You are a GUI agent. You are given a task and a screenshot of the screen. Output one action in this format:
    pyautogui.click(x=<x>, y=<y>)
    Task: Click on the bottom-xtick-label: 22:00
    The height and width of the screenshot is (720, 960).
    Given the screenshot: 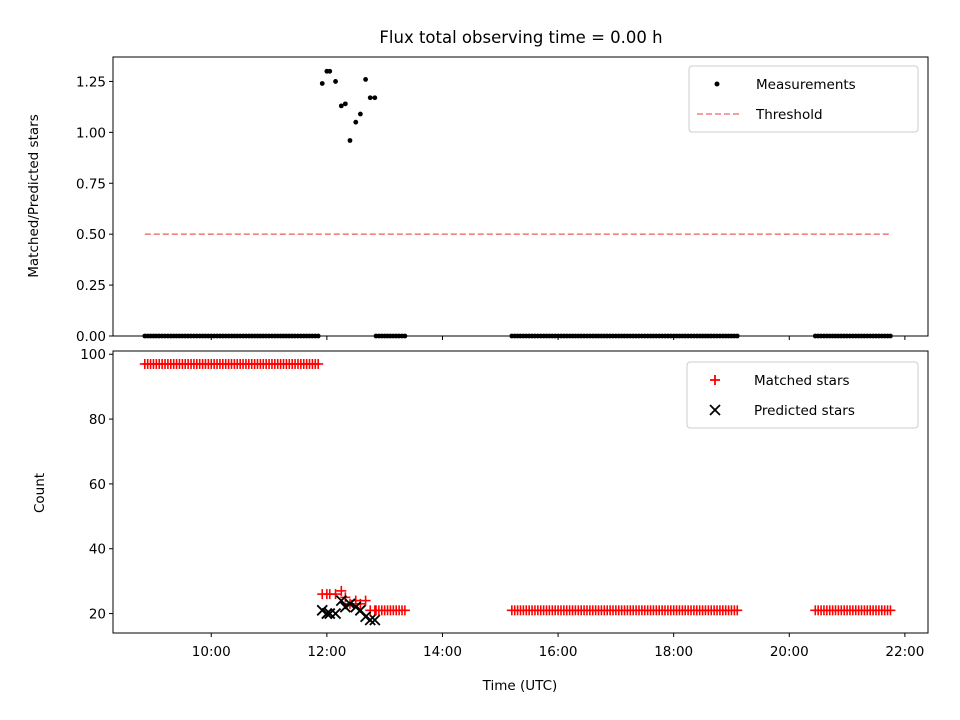 What is the action you would take?
    pyautogui.click(x=904, y=652)
    